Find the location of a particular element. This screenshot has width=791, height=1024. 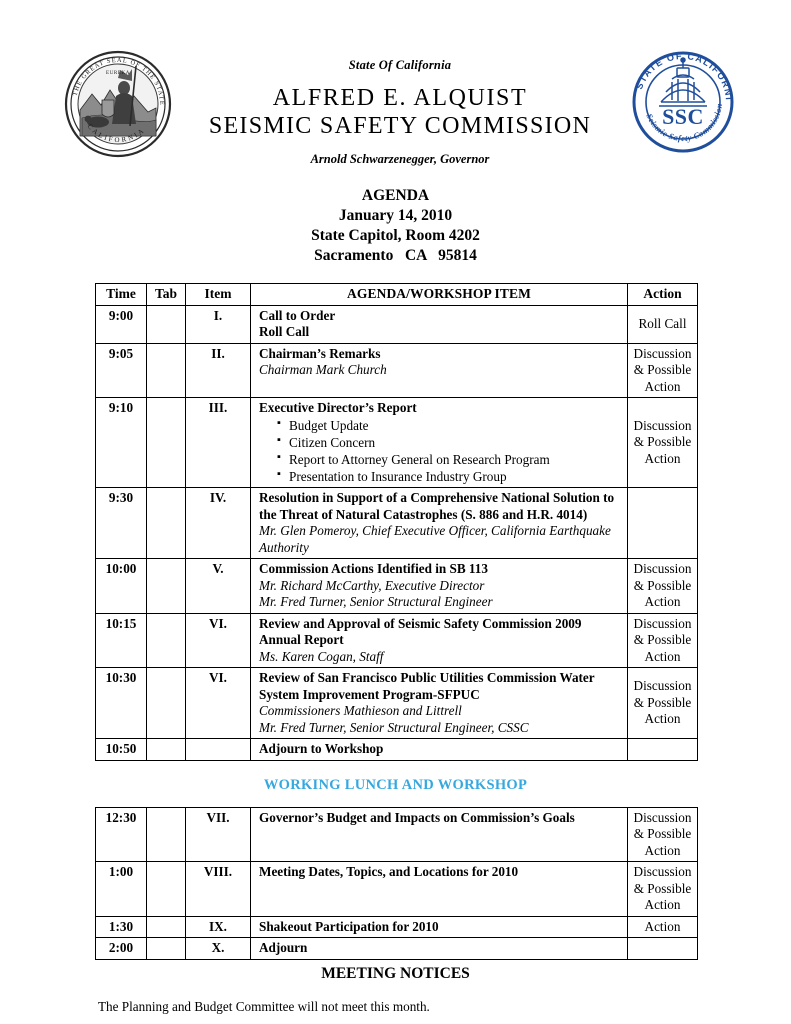

state-of-california-label: State Of California is located at coordinates (400, 65).